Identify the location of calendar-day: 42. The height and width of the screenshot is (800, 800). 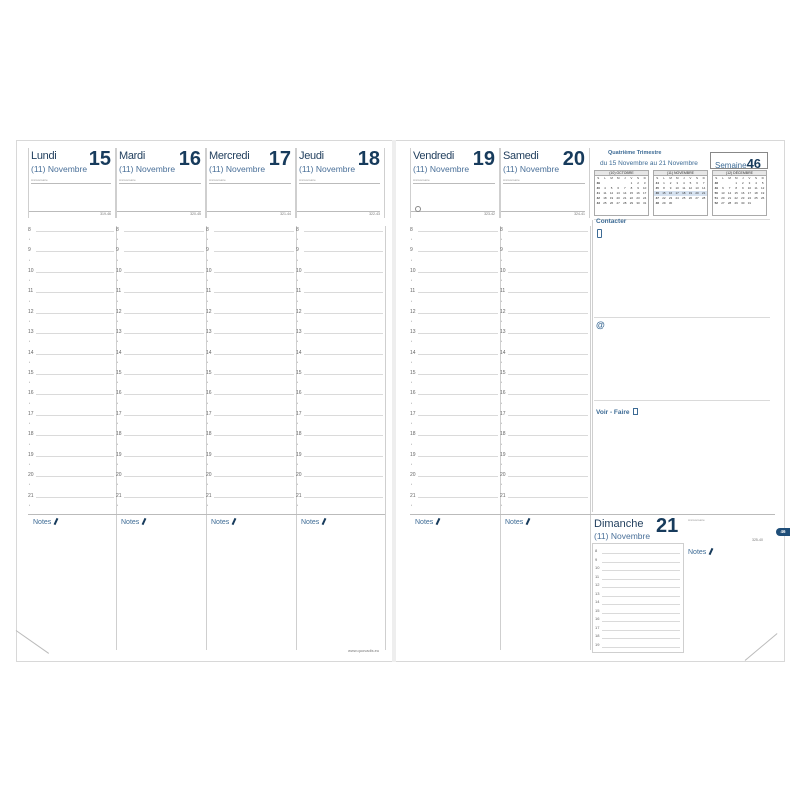
(598, 198).